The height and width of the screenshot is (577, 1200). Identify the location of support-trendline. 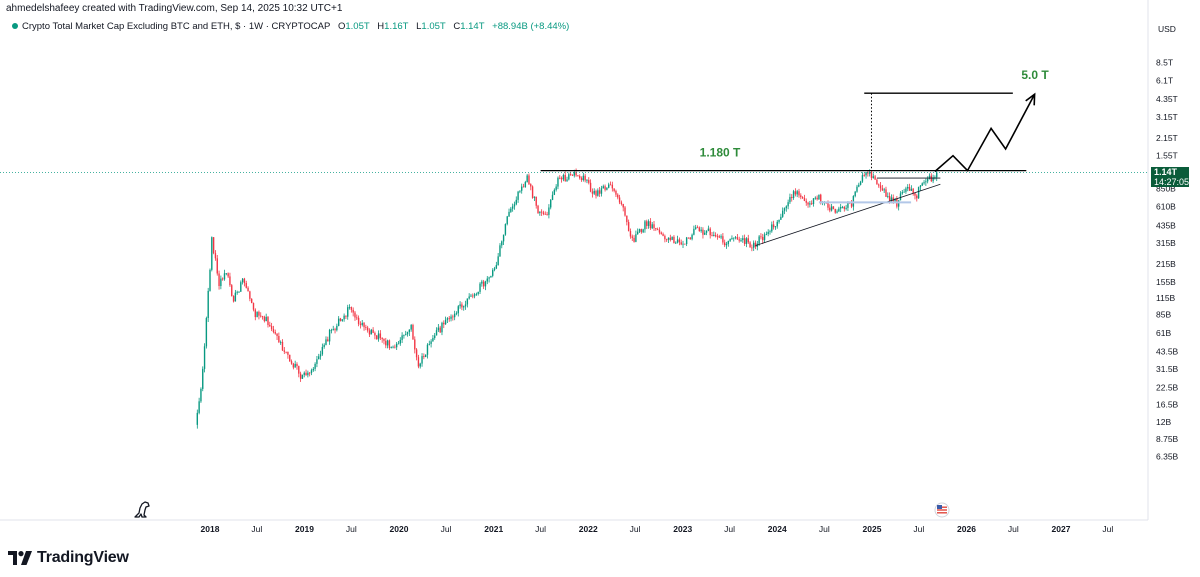
(848, 214).